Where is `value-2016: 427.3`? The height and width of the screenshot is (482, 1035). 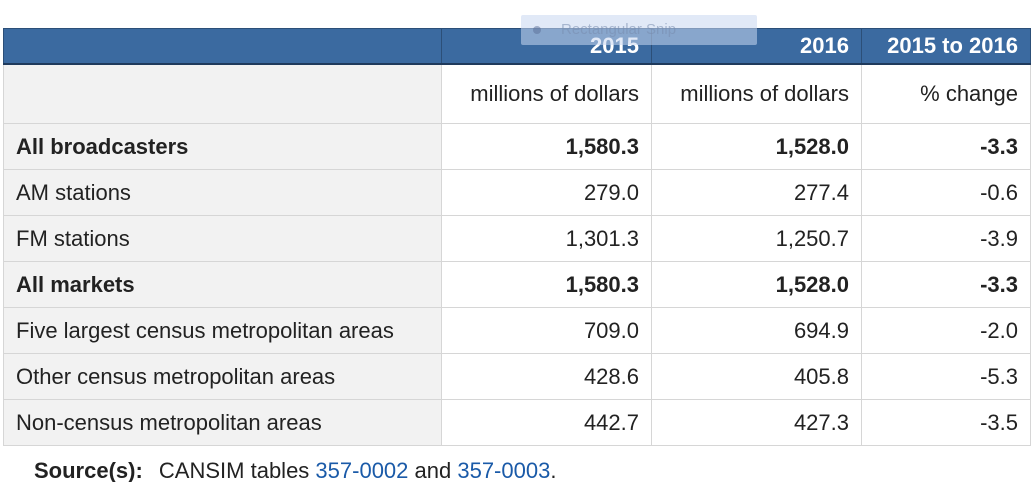
value-2016: 427.3 is located at coordinates (756, 422).